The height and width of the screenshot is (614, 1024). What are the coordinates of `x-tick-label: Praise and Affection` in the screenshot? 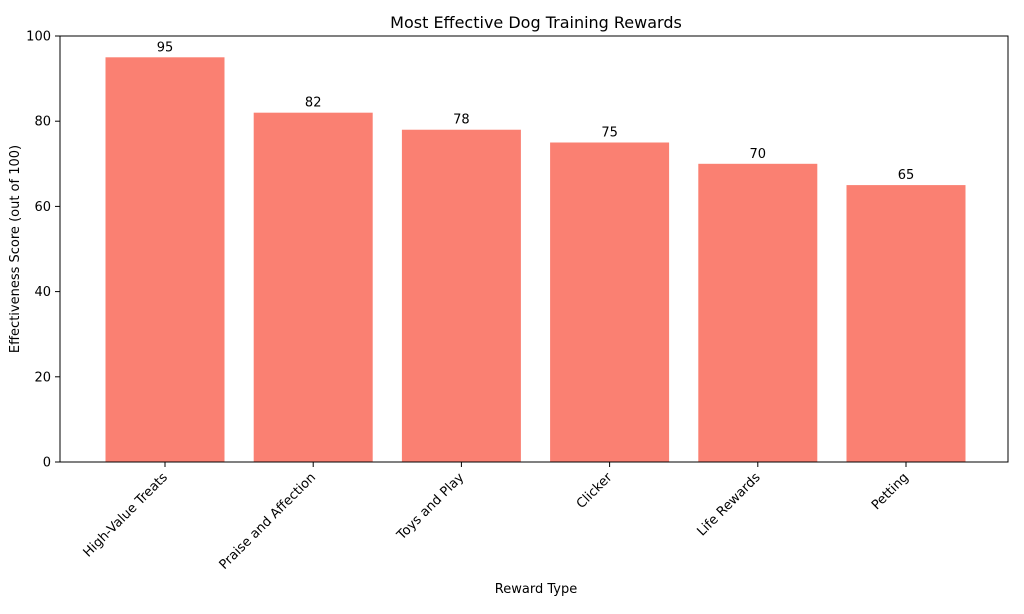 It's located at (268, 521).